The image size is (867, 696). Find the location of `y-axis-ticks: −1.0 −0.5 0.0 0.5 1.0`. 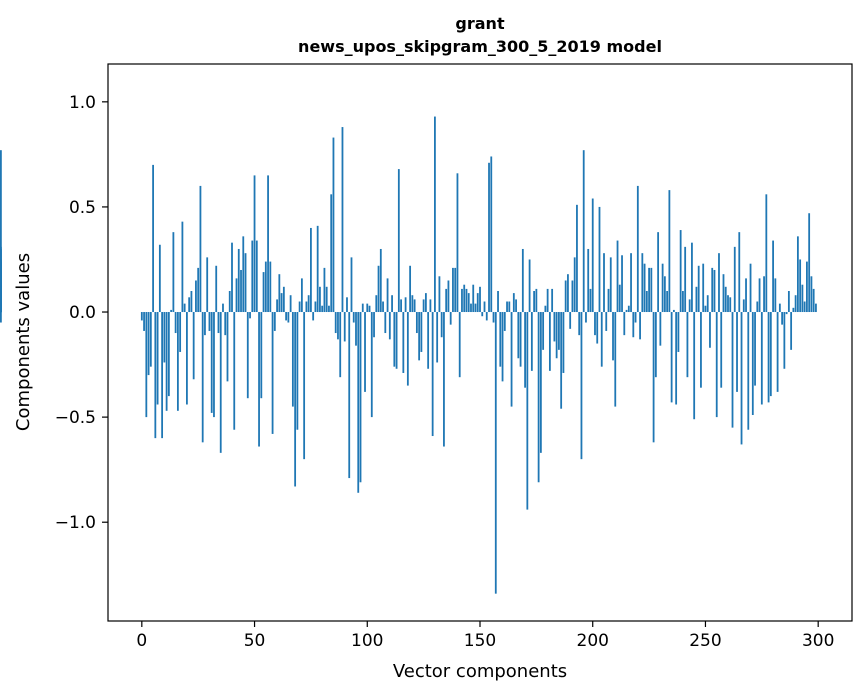

y-axis-ticks: −1.0 −0.5 0.0 0.5 1.0 is located at coordinates (81, 313).